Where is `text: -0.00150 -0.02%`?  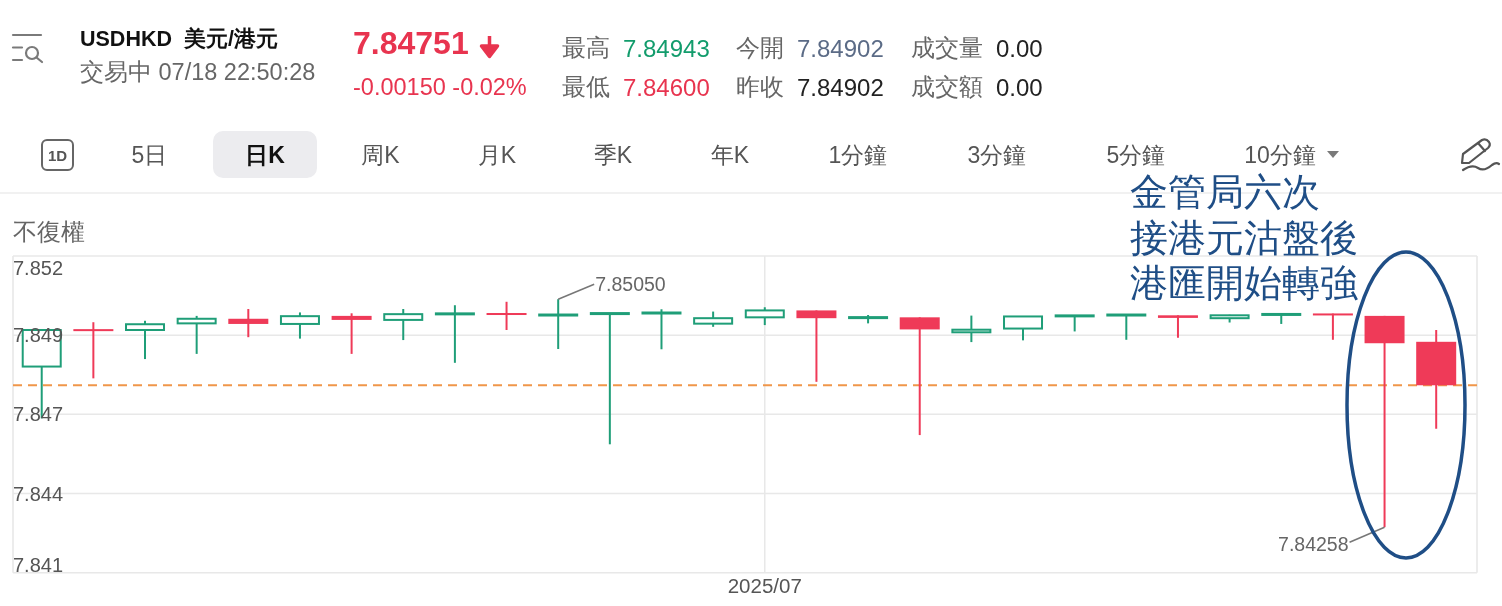 text: -0.00150 -0.02% is located at coordinates (440, 86).